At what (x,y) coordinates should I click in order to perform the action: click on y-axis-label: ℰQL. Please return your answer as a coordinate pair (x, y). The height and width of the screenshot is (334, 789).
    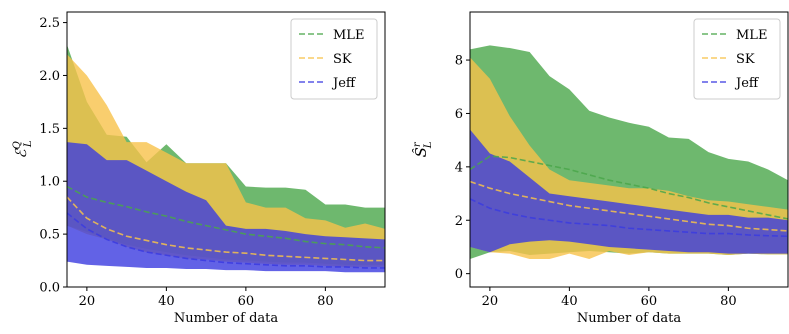
    Looking at the image, I should click on (23, 149).